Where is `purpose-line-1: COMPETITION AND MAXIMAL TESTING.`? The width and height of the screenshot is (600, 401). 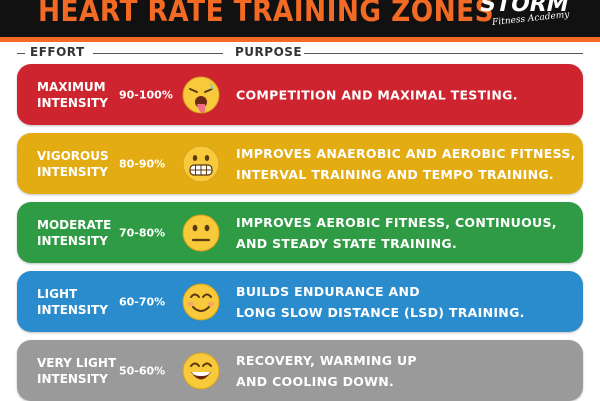
purpose-line-1: COMPETITION AND MAXIMAL TESTING. is located at coordinates (377, 94).